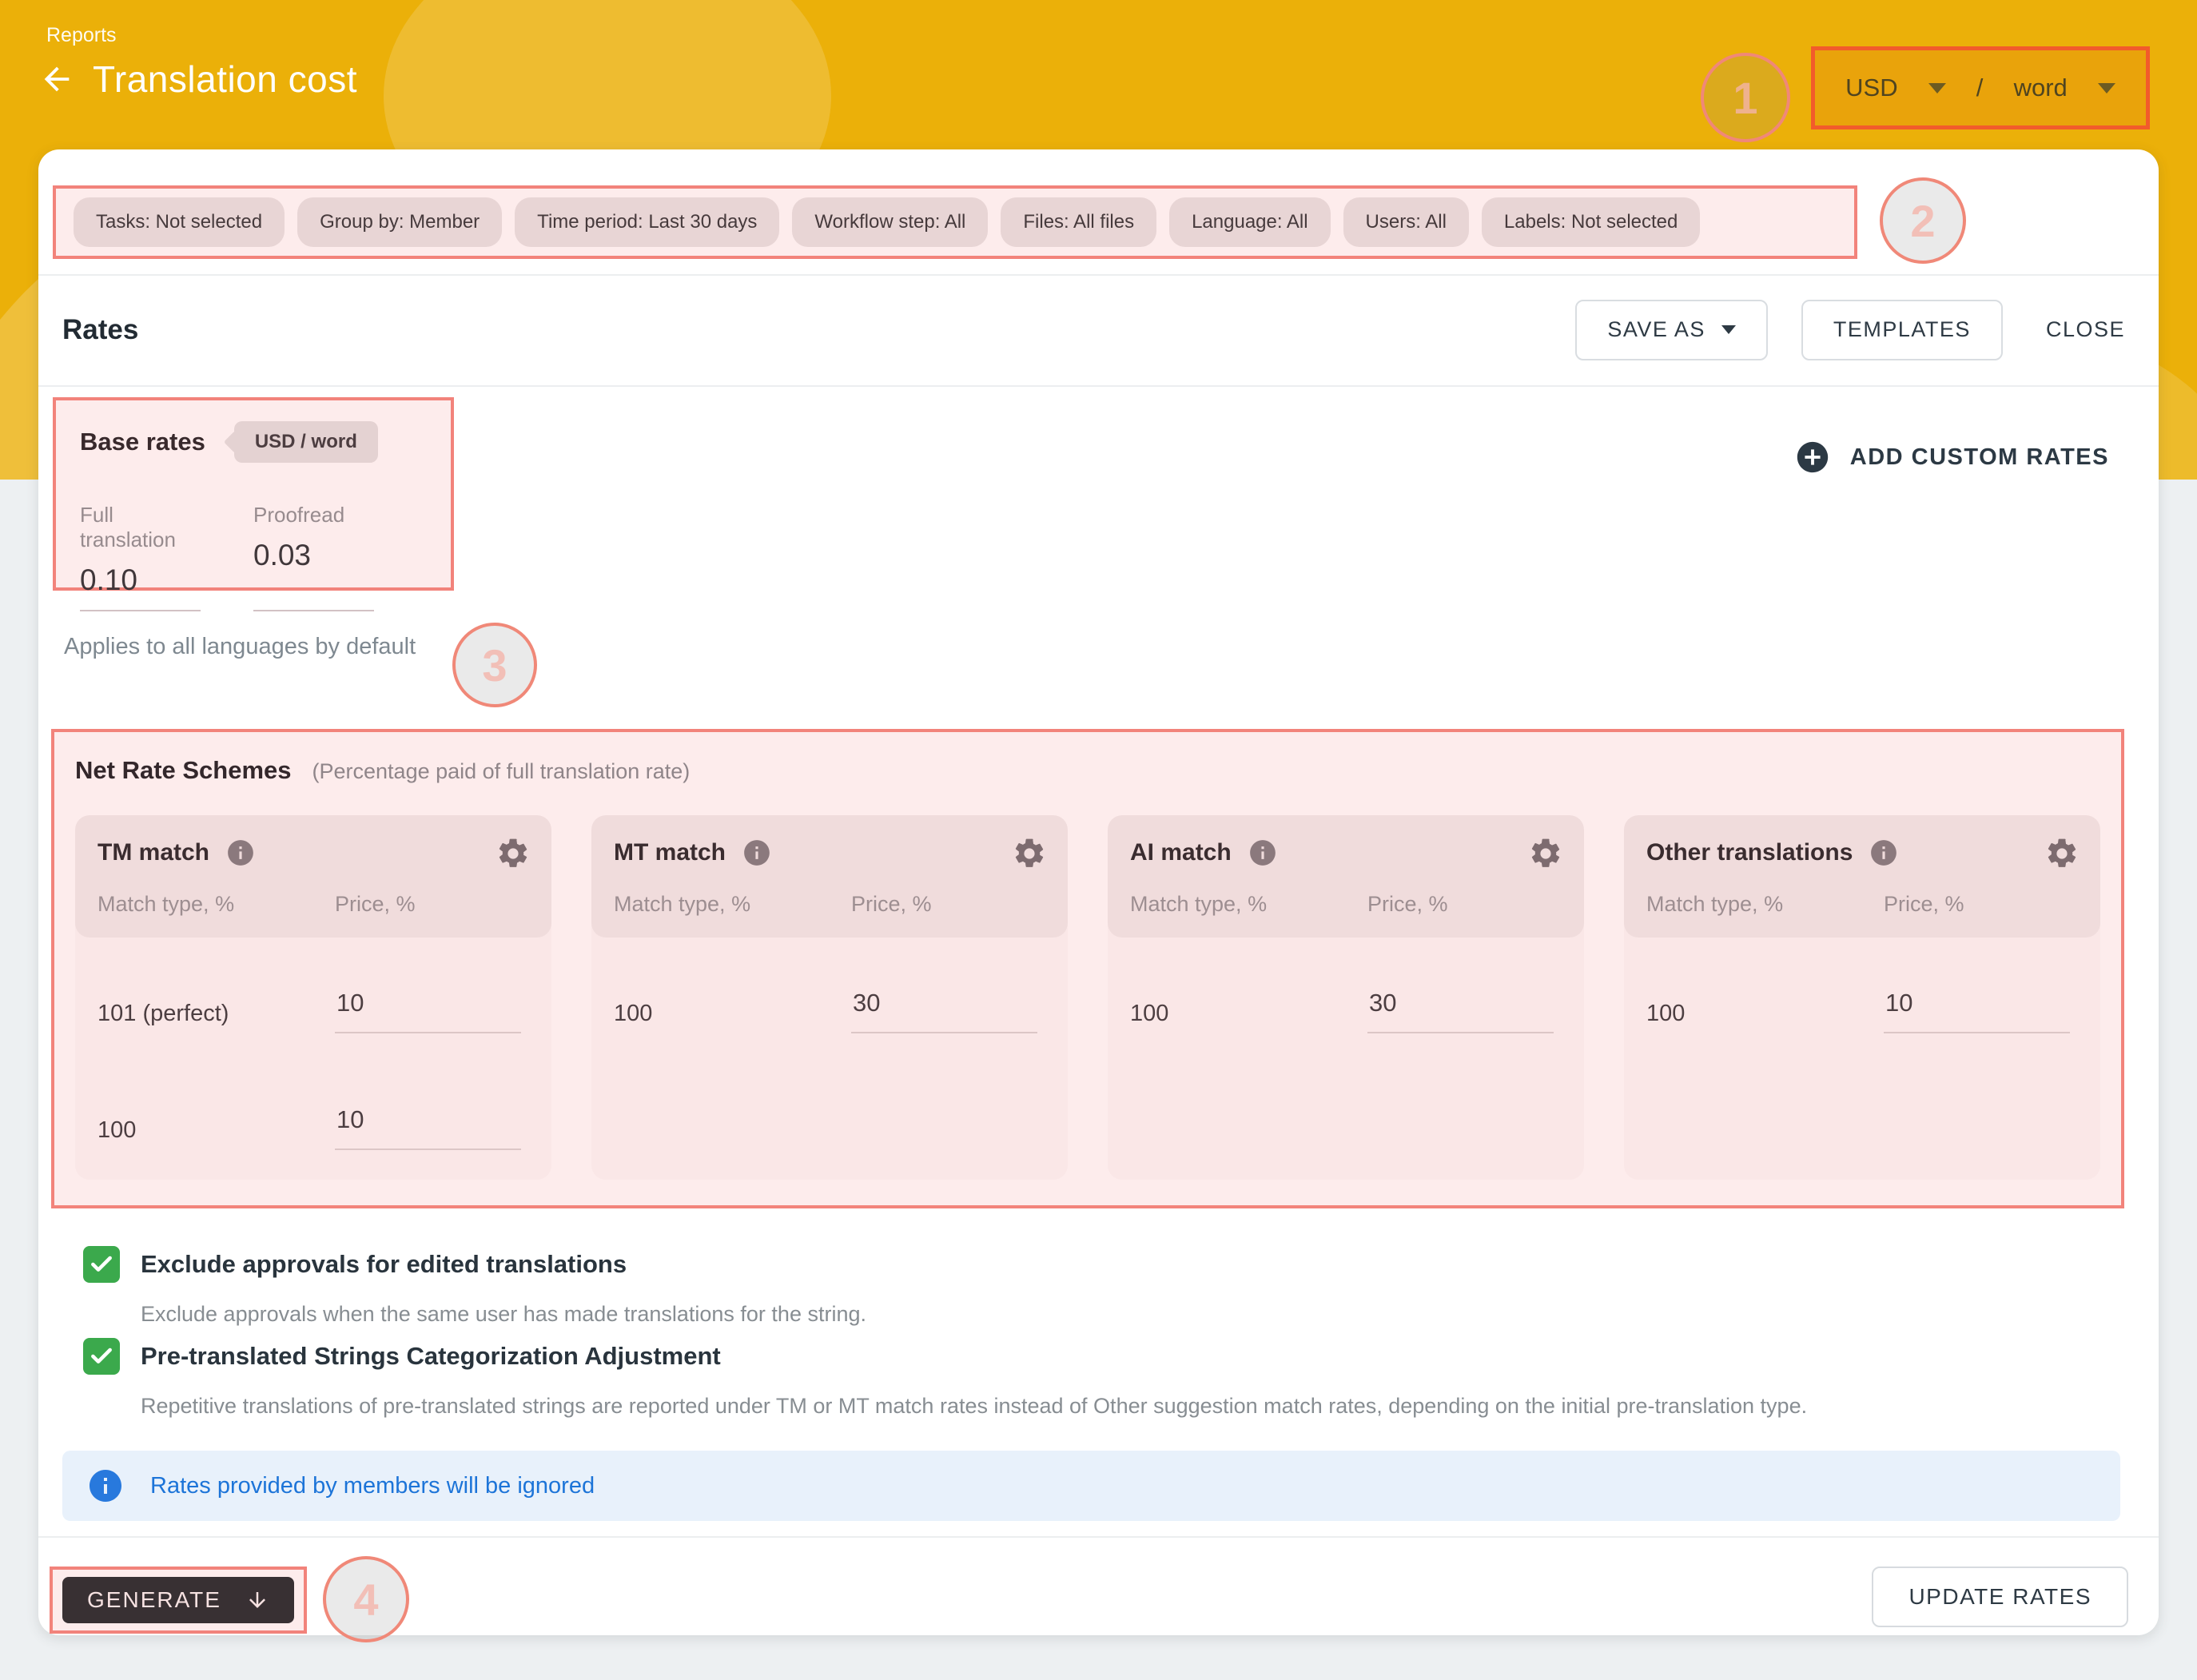 Image resolution: width=2197 pixels, height=1680 pixels. Describe the element at coordinates (891, 222) in the screenshot. I see `filter-chip-workflow: Workflow step: All` at that location.